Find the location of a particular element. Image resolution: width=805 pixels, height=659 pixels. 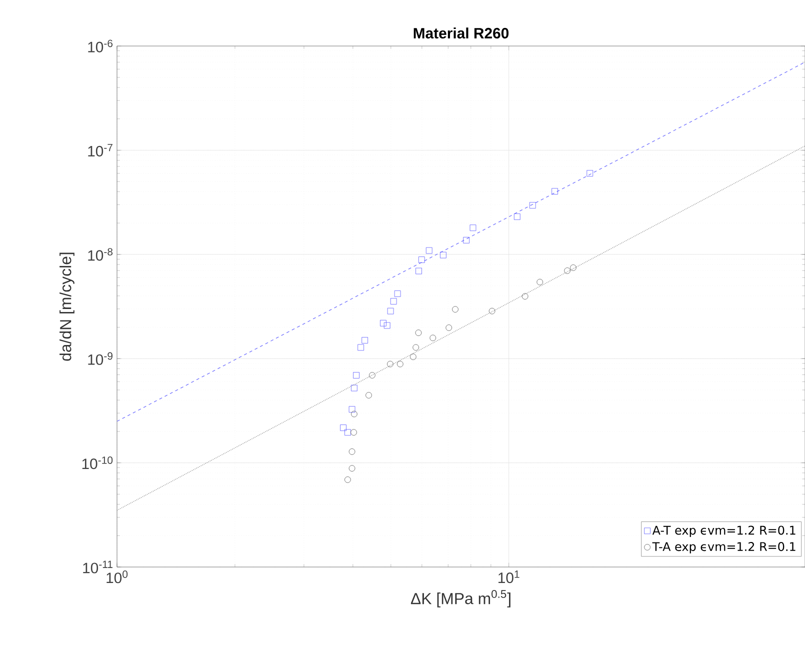

legend-label: T-A exp ϵvm=1.2 R=0.1 is located at coordinates (724, 548).